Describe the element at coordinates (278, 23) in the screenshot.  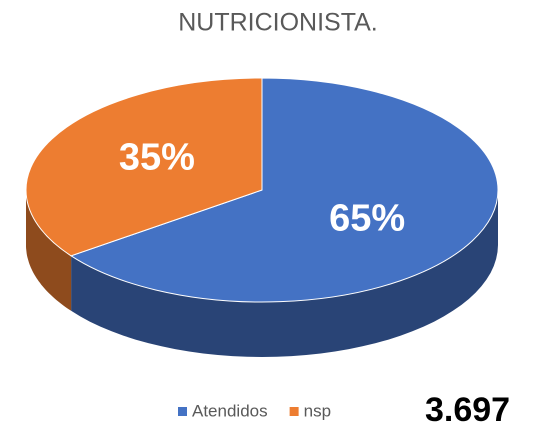
I see `chart-title: NUTRICIONISTA.` at that location.